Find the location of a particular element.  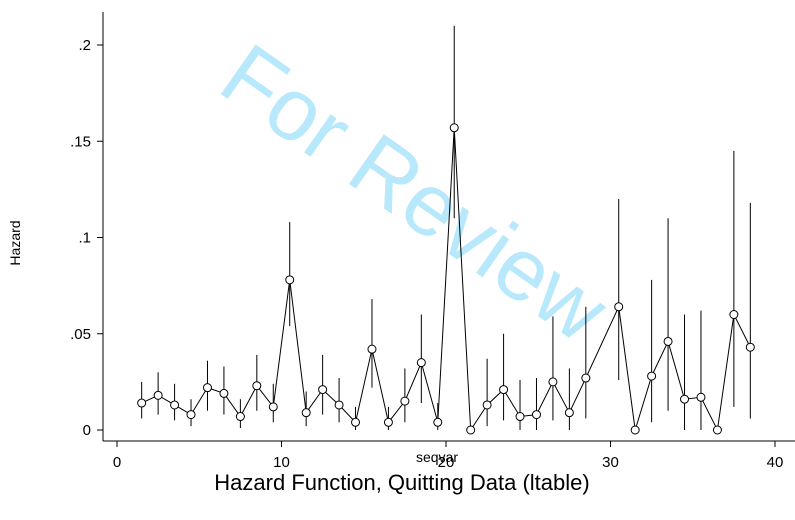

x-axis-ticks: 0 10 20 30 40 is located at coordinates (448, 456).